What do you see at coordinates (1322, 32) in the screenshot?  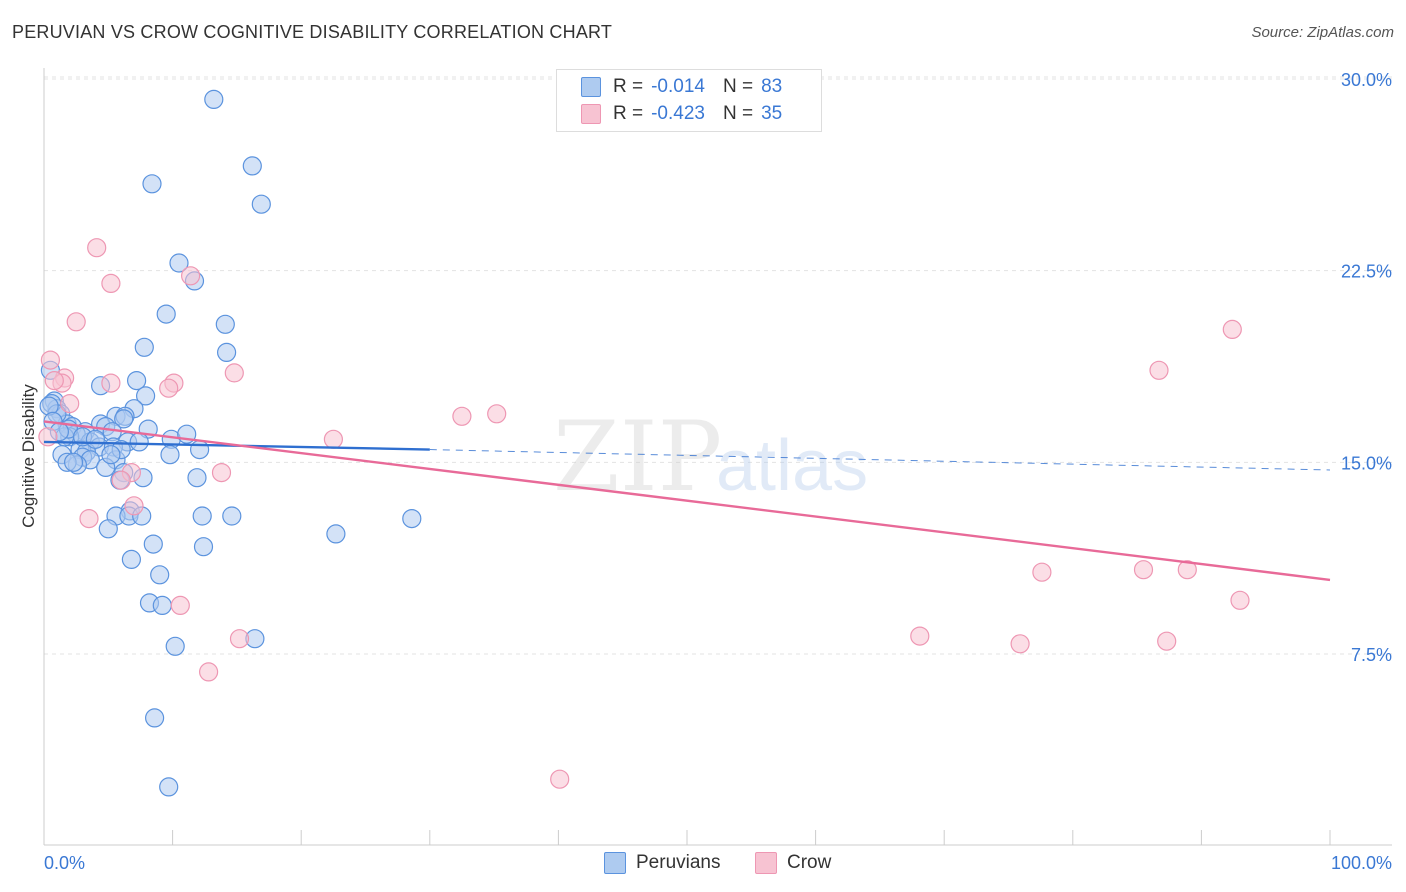 I see `source-label: Source: ZipAtlas.com` at bounding box center [1322, 32].